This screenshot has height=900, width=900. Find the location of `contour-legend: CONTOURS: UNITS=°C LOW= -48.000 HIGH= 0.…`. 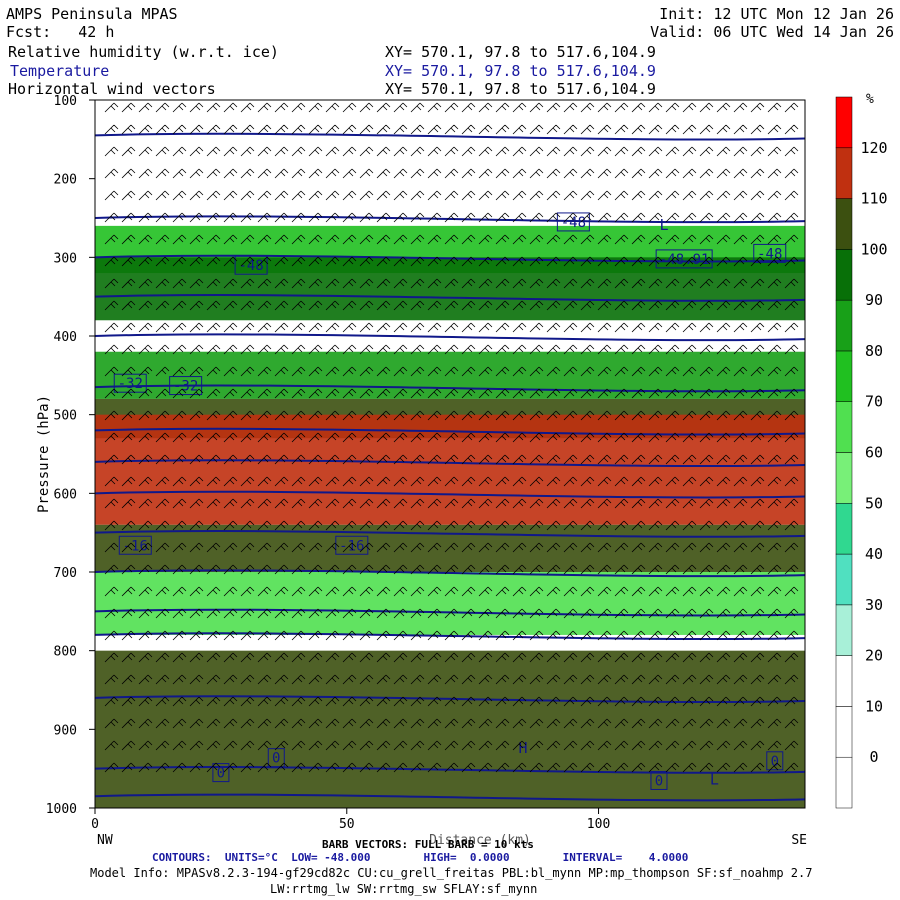

contour-legend: CONTOURS: UNITS=°C LOW= -48.000 HIGH= 0.… is located at coordinates (420, 857).